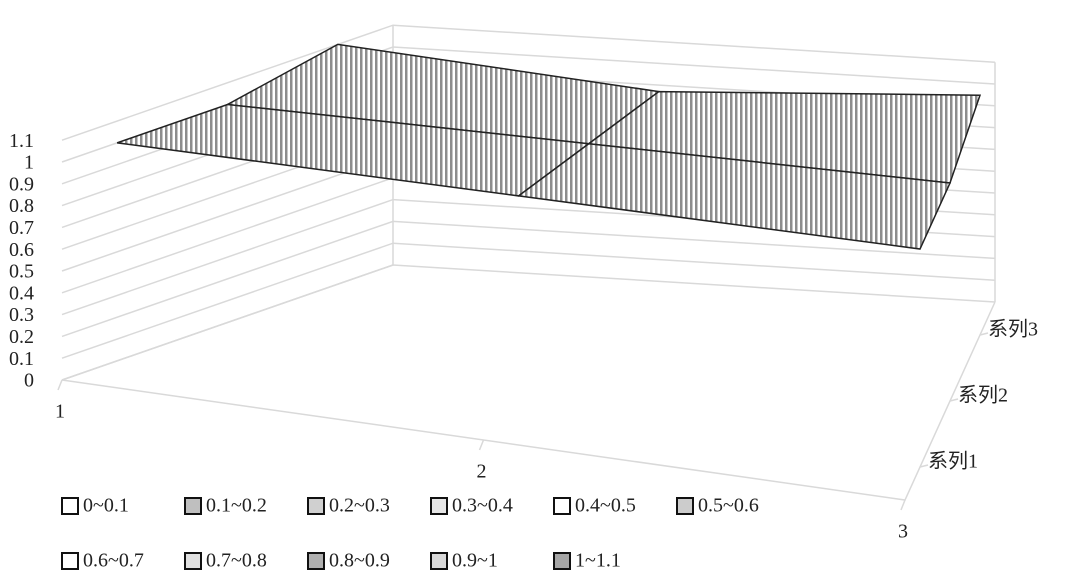 The width and height of the screenshot is (1065, 581). I want to click on legend-label: 0.1~0.2, so click(236, 506).